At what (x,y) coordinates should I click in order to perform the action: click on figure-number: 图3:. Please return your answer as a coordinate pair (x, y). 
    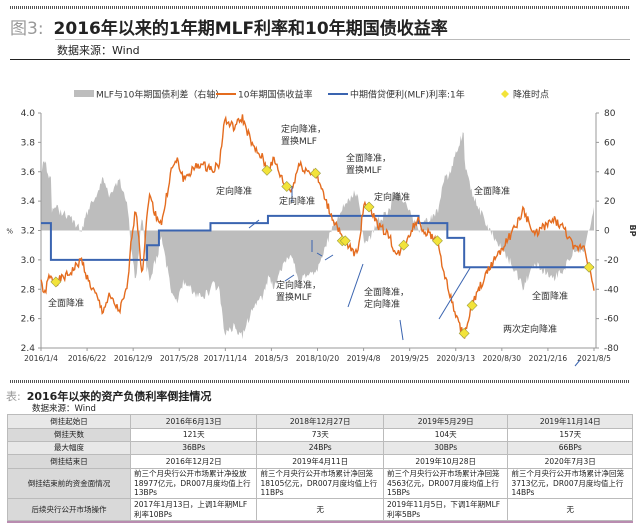
    Looking at the image, I should click on (27, 29).